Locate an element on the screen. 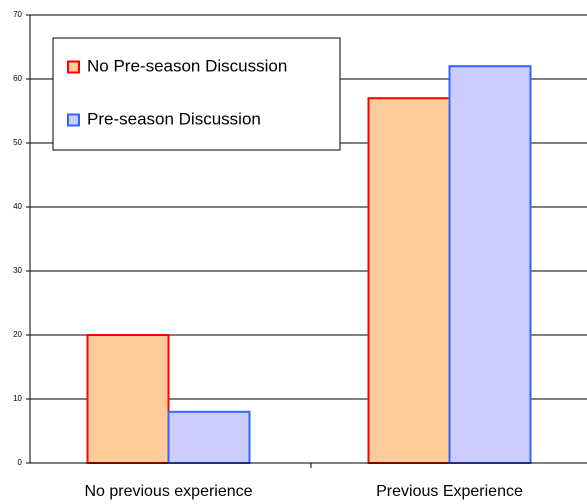 The image size is (587, 504). y-tick-label: 70 is located at coordinates (17, 14).